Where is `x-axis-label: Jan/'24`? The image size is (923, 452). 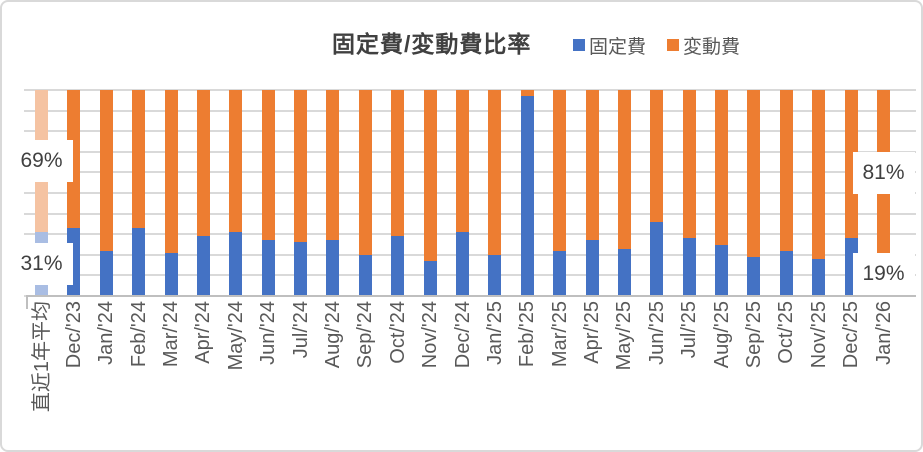
x-axis-label: Jan/'24 is located at coordinates (106, 333).